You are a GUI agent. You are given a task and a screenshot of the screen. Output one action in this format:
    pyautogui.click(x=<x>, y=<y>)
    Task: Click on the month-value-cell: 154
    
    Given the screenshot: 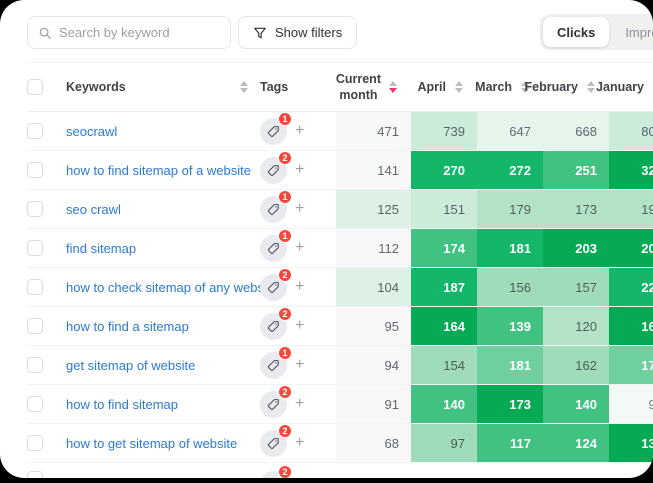 What is the action you would take?
    pyautogui.click(x=444, y=365)
    